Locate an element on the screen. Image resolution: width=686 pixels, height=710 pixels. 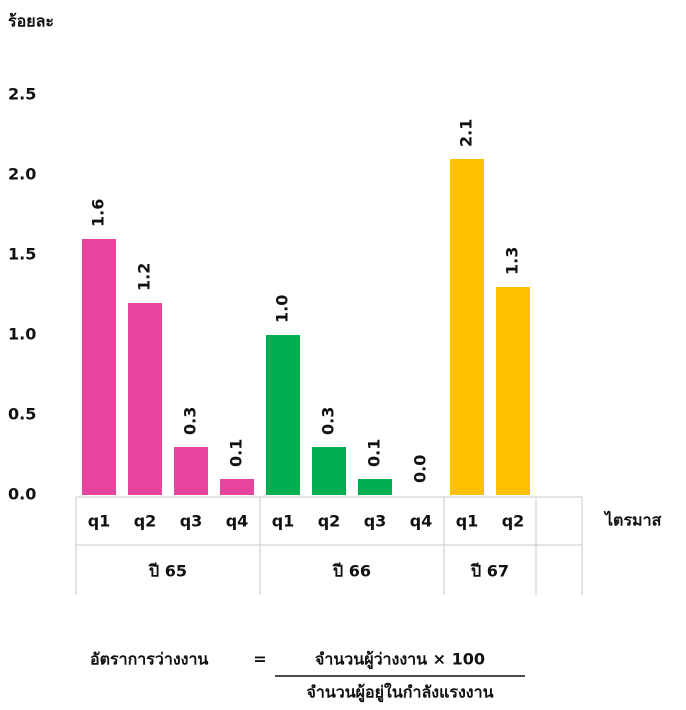
y-tick-label: 1.0 is located at coordinates (22, 334).